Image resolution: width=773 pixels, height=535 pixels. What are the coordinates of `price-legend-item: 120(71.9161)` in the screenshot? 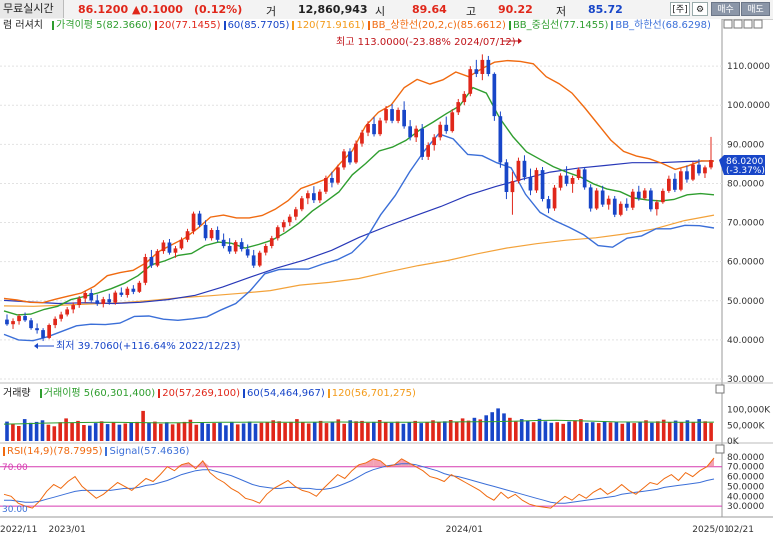 It's located at (330, 25).